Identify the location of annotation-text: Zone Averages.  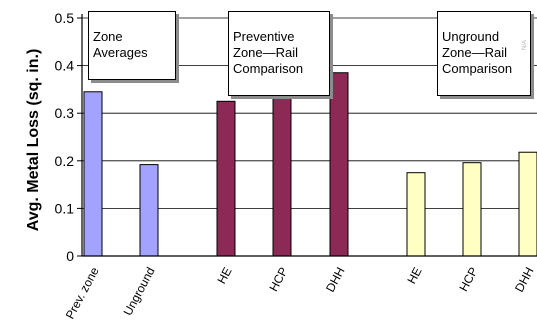
(120, 44).